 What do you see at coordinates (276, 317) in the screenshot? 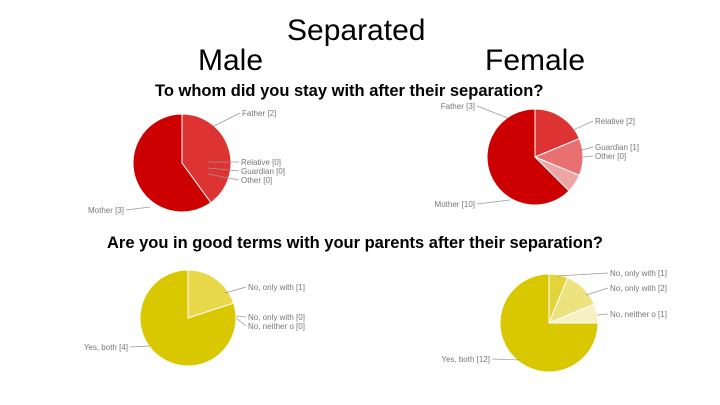
I see `male-good-terms-label-1: No, only with [0]` at bounding box center [276, 317].